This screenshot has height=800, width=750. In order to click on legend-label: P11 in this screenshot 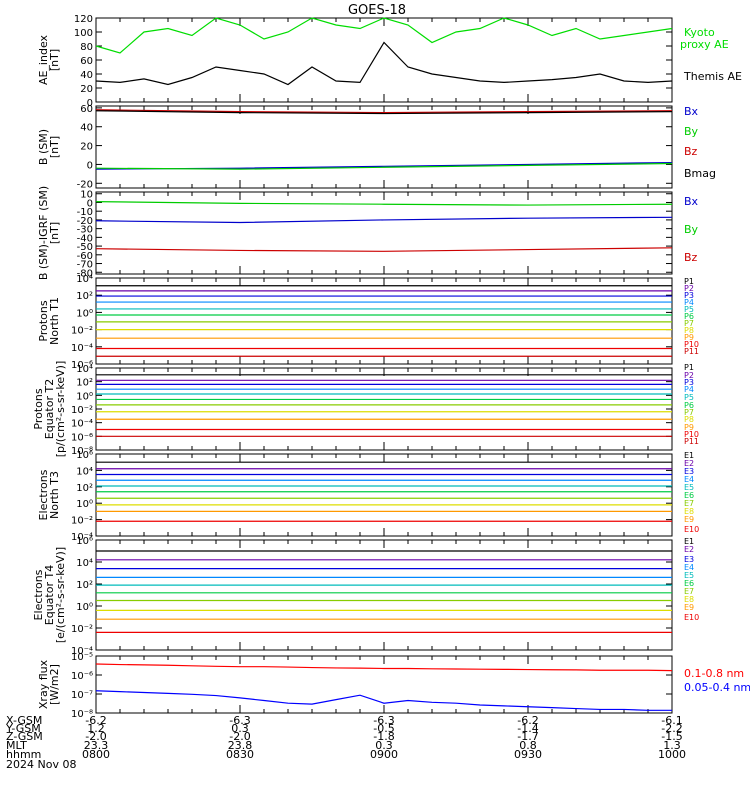, I will do `click(691, 351)`.